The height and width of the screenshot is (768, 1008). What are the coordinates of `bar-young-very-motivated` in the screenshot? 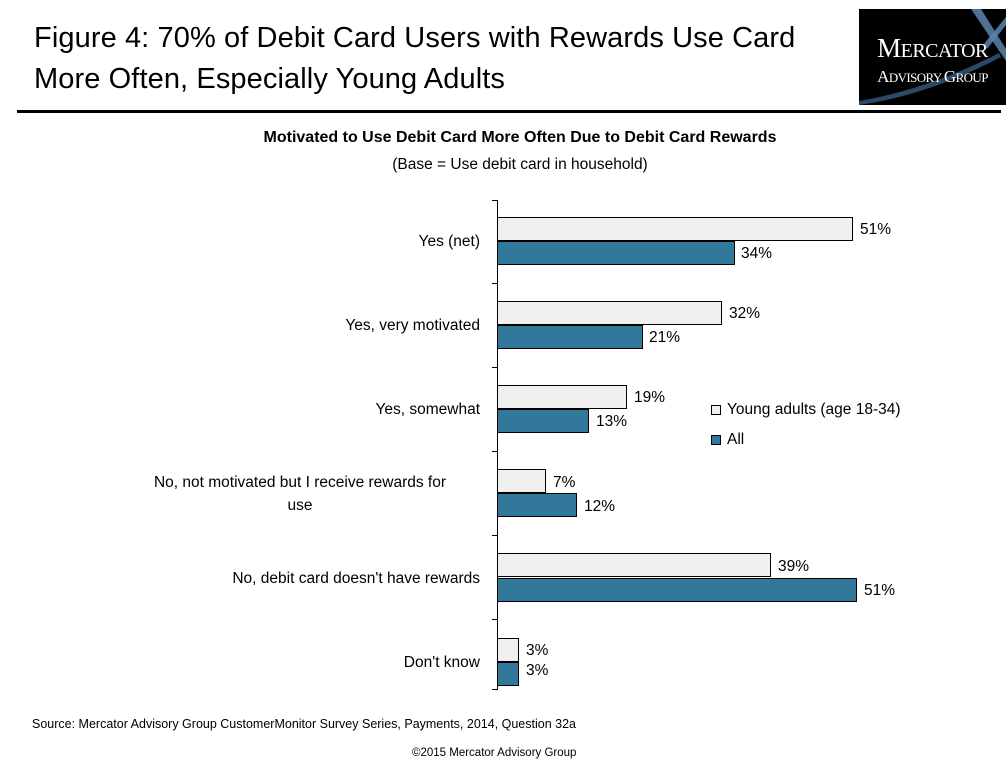 It's located at (609, 313).